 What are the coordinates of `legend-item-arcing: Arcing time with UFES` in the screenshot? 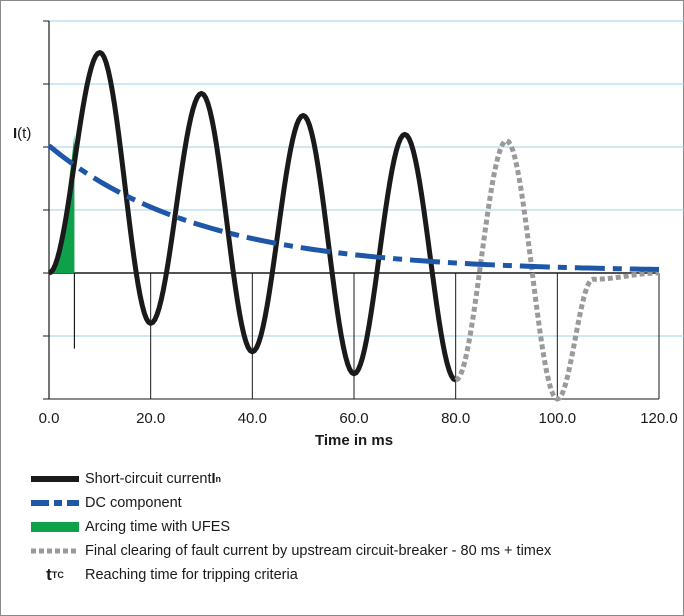 It's located at (130, 527).